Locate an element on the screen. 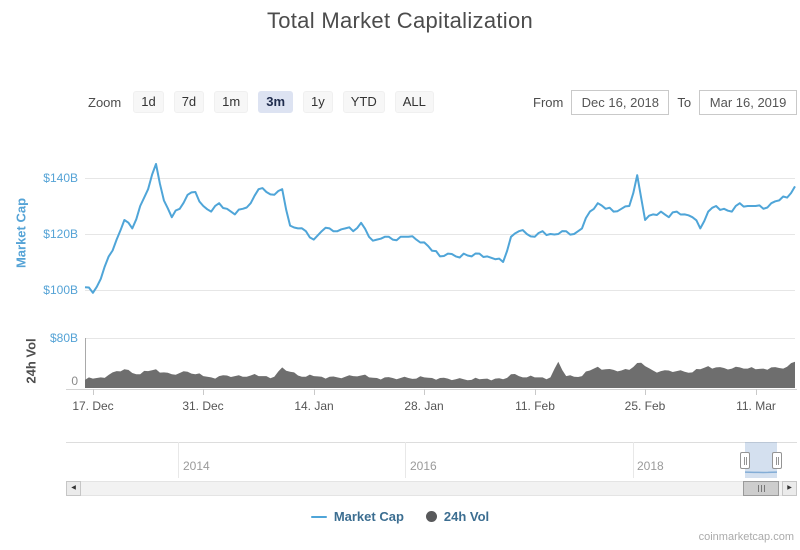 Image resolution: width=800 pixels, height=550 pixels. navigator-left-handle is located at coordinates (745, 460).